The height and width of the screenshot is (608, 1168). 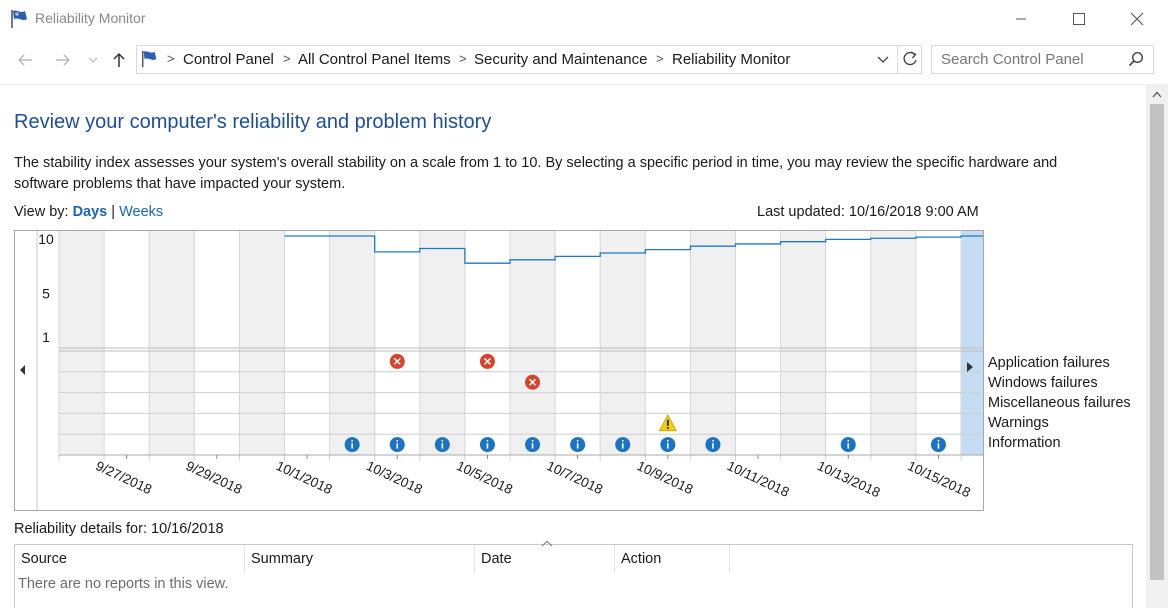 What do you see at coordinates (130, 559) in the screenshot?
I see `column-header-source: Source` at bounding box center [130, 559].